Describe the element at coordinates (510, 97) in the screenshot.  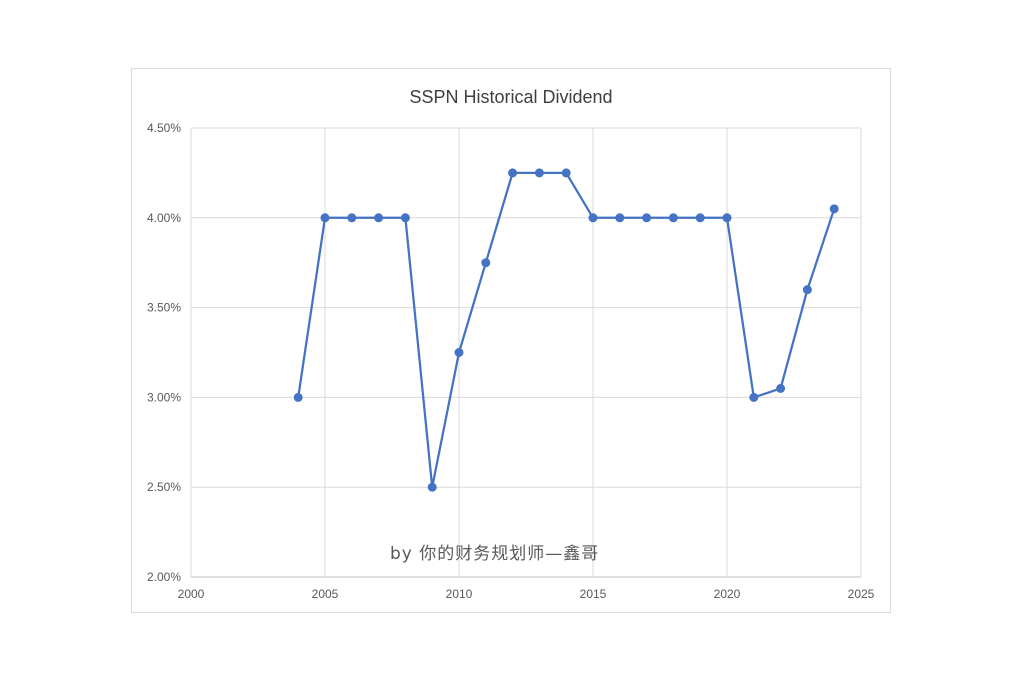
I see `chart-title: SSPN Historical Dividend` at that location.